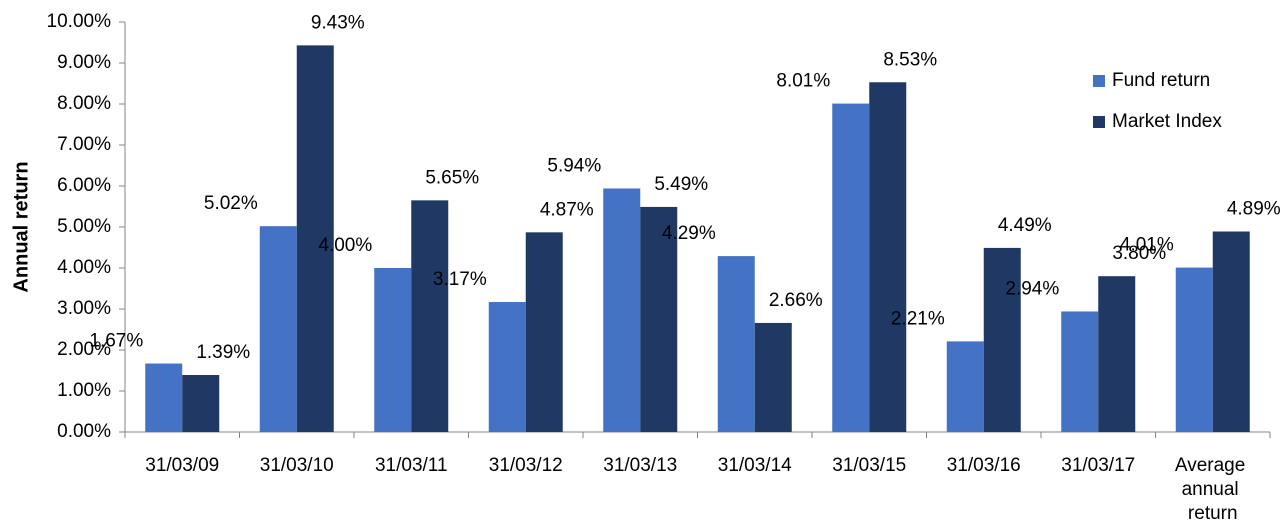 The image size is (1280, 529). What do you see at coordinates (182, 465) in the screenshot?
I see `x-tick-label: 31/03/09` at bounding box center [182, 465].